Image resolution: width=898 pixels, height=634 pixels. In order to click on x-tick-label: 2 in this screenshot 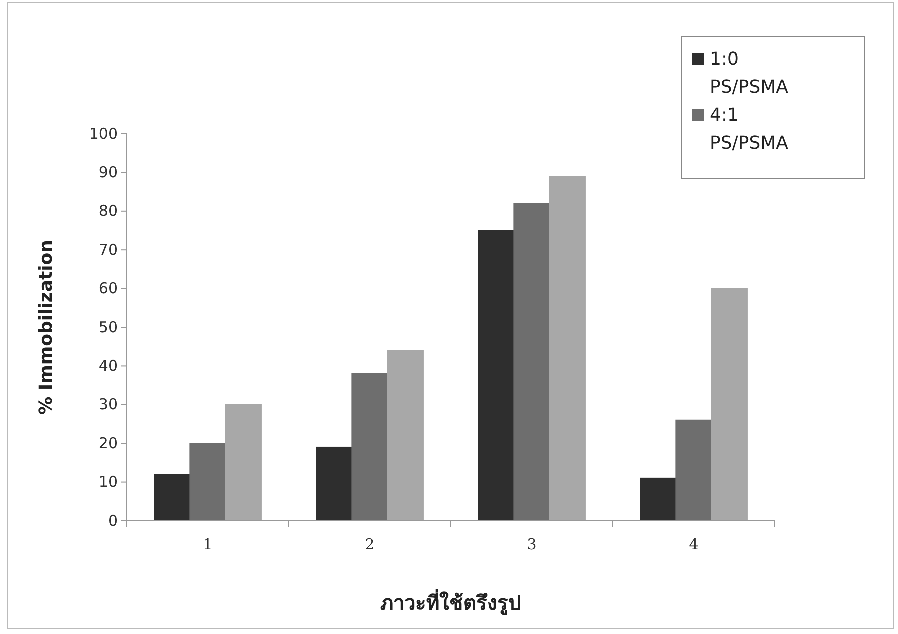, I will do `click(370, 545)`.